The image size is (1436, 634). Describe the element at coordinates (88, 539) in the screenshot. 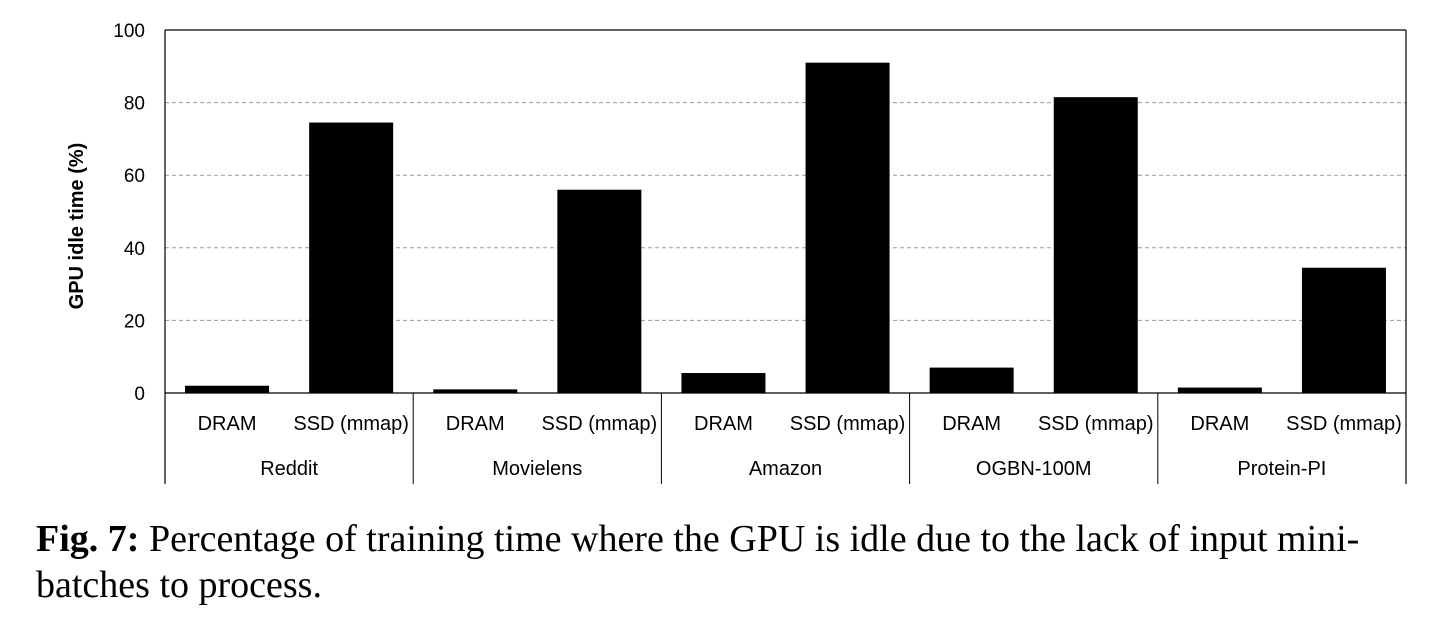

I see `caption-label: Fig. 7:` at that location.